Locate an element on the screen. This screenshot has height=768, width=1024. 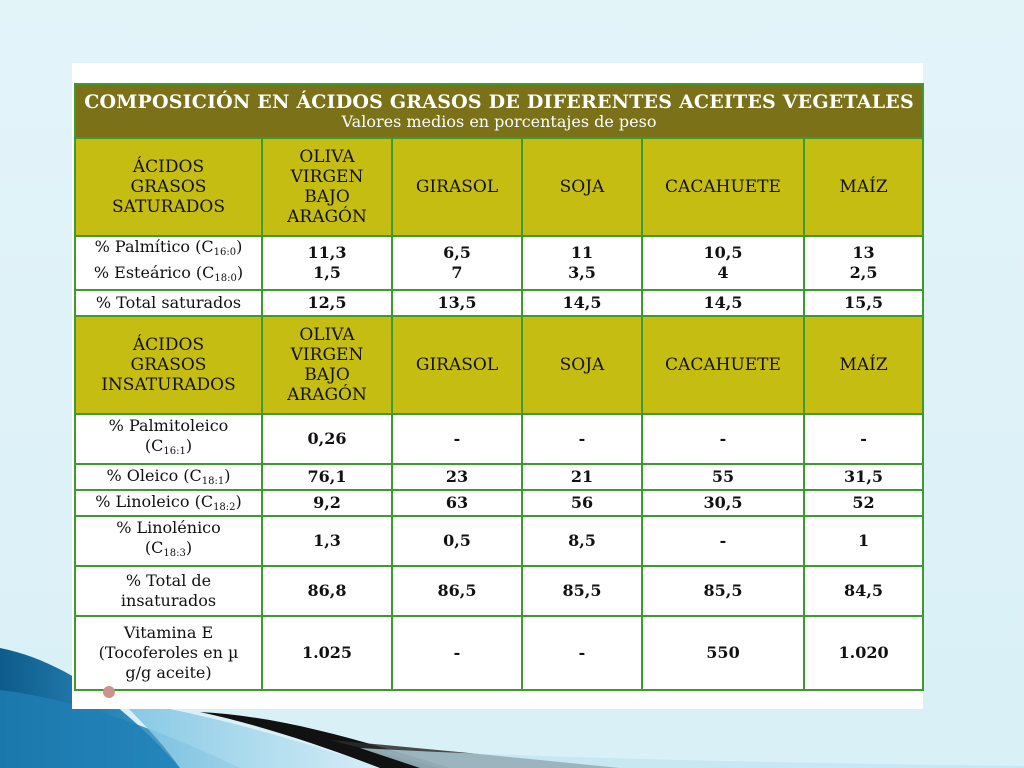
row-label-palmitico-estearico: % Palmítico (C16:0) % Esteárico (C18:0) is located at coordinates (168, 263).